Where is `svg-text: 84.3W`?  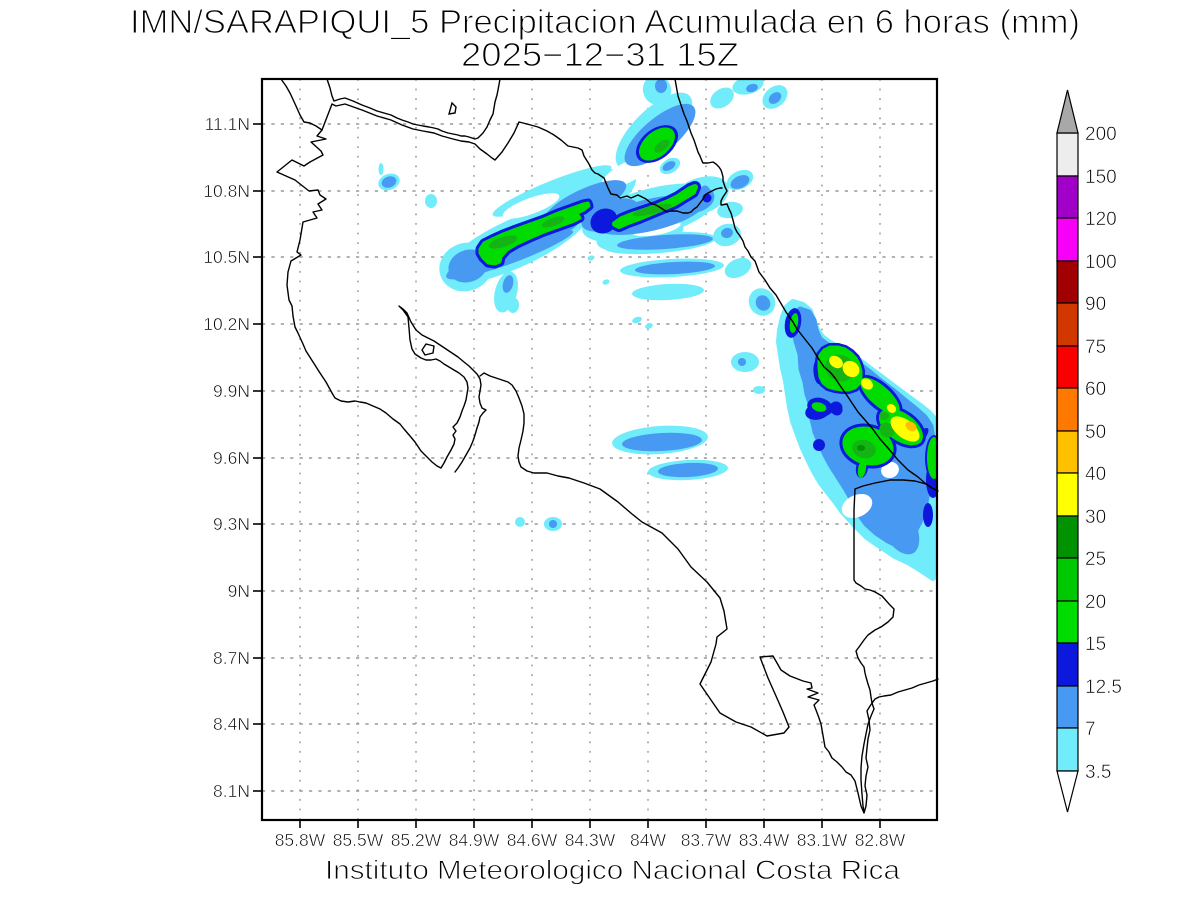
svg-text: 84.3W is located at coordinates (590, 840).